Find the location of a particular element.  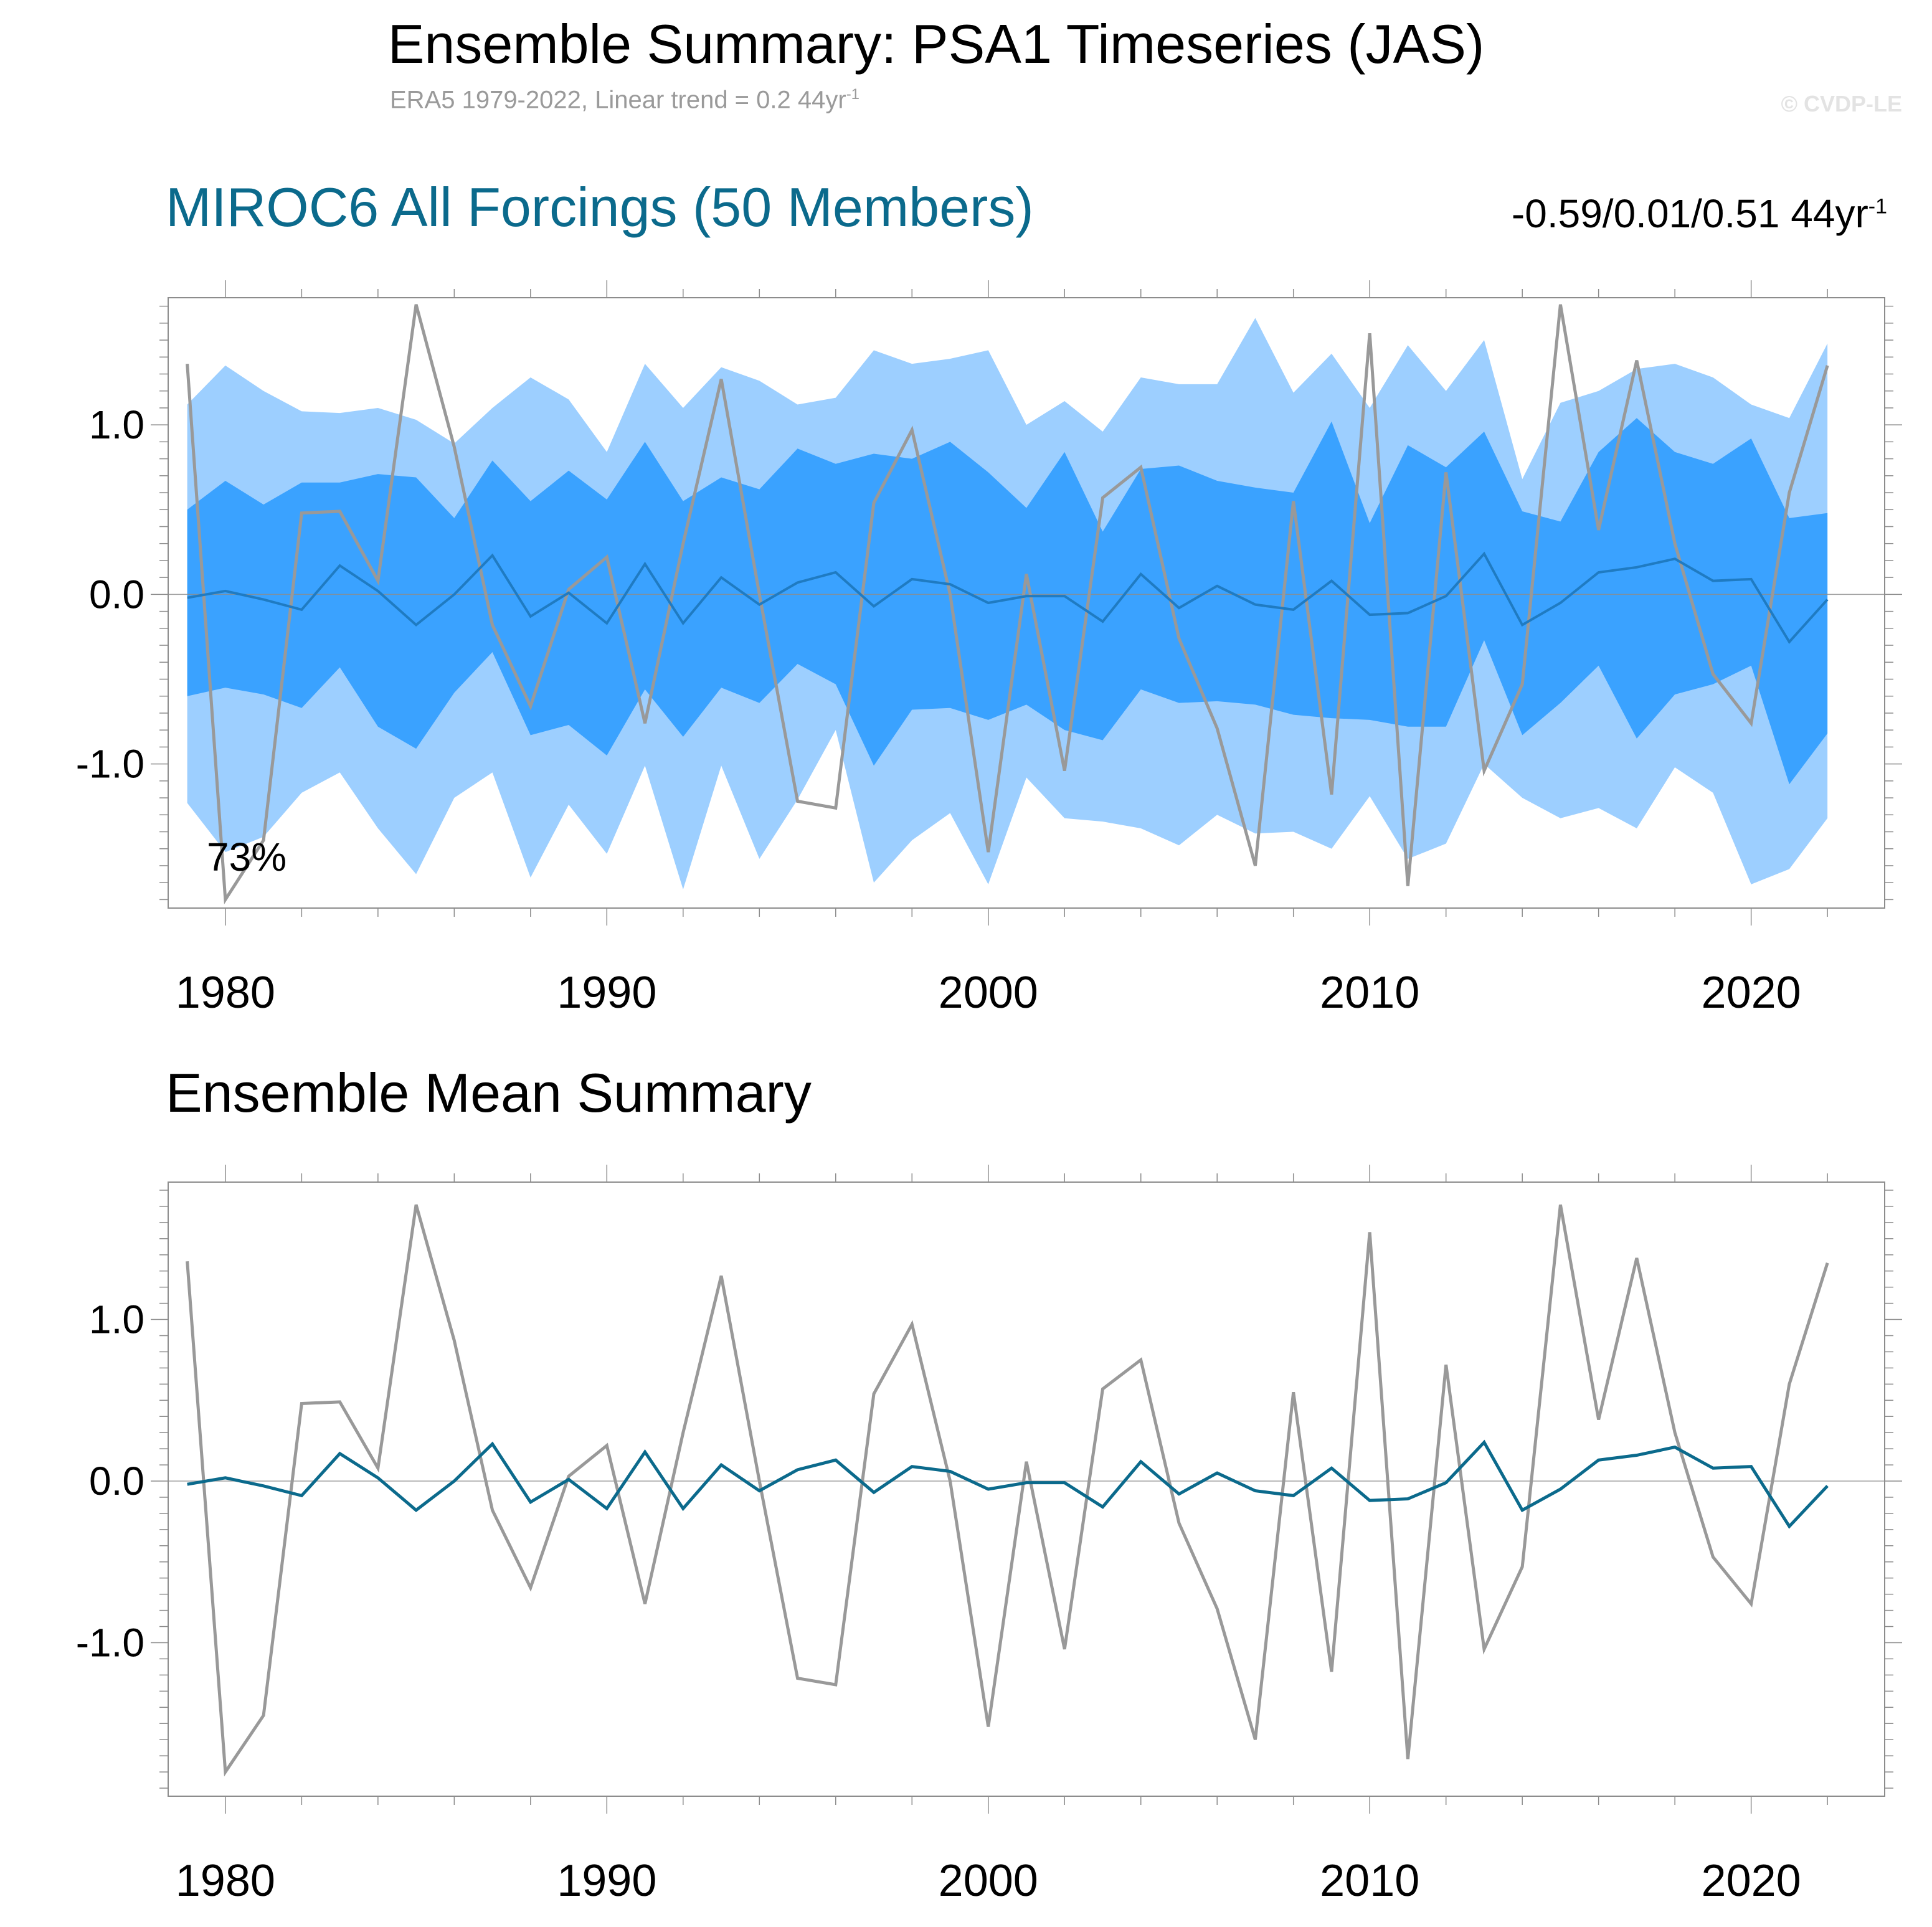

trend-text: -0.59/0.01/0.51 44yr is located at coordinates (1689, 213).